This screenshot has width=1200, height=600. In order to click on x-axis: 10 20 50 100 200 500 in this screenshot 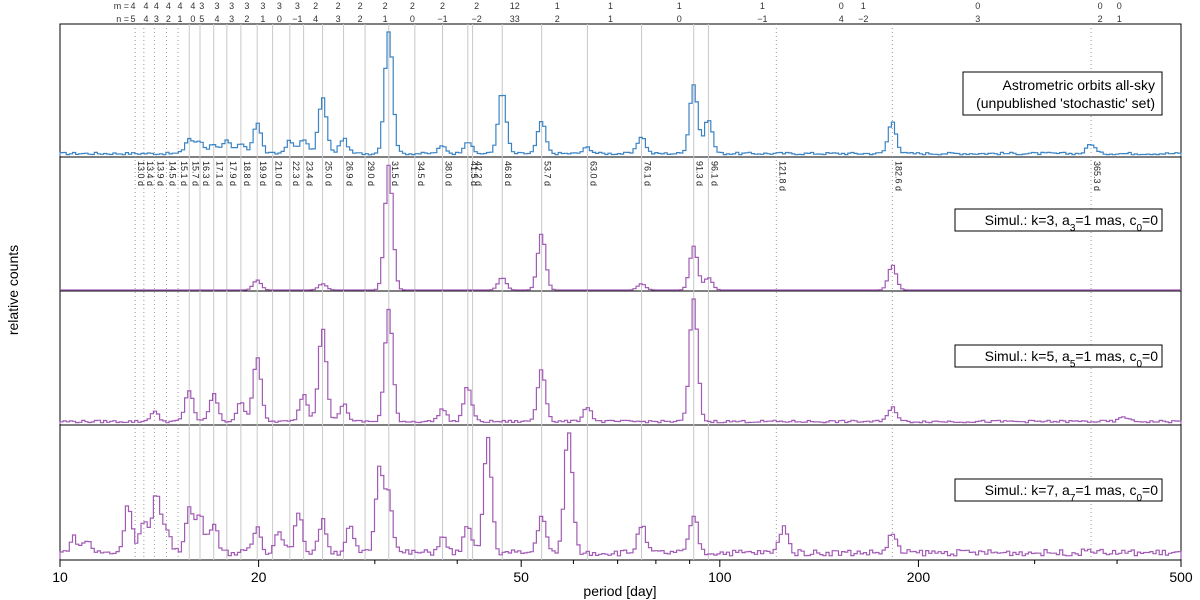, I will do `click(622, 572)`.